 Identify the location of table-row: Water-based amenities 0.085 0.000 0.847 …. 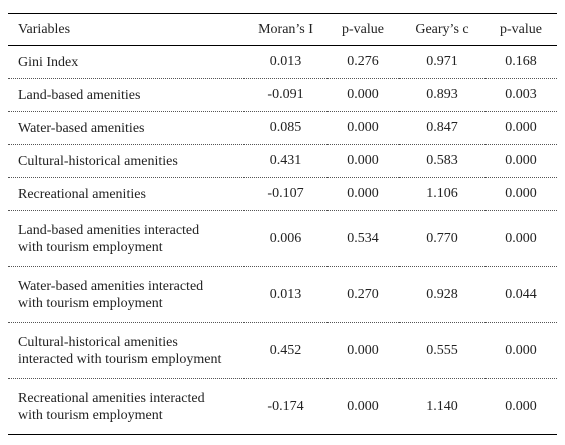
(282, 128).